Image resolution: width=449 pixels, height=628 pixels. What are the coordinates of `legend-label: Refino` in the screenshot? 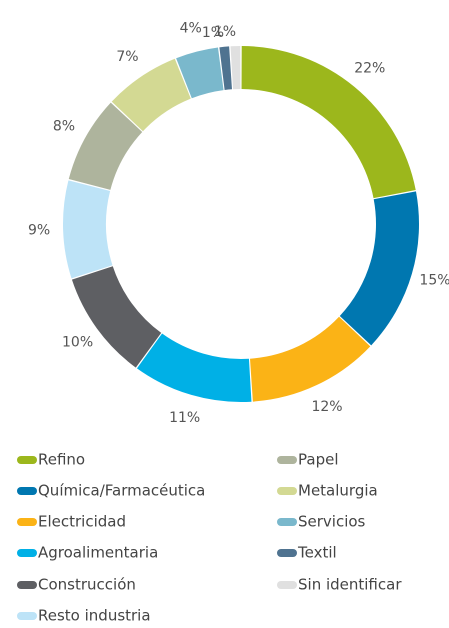 It's located at (61, 460).